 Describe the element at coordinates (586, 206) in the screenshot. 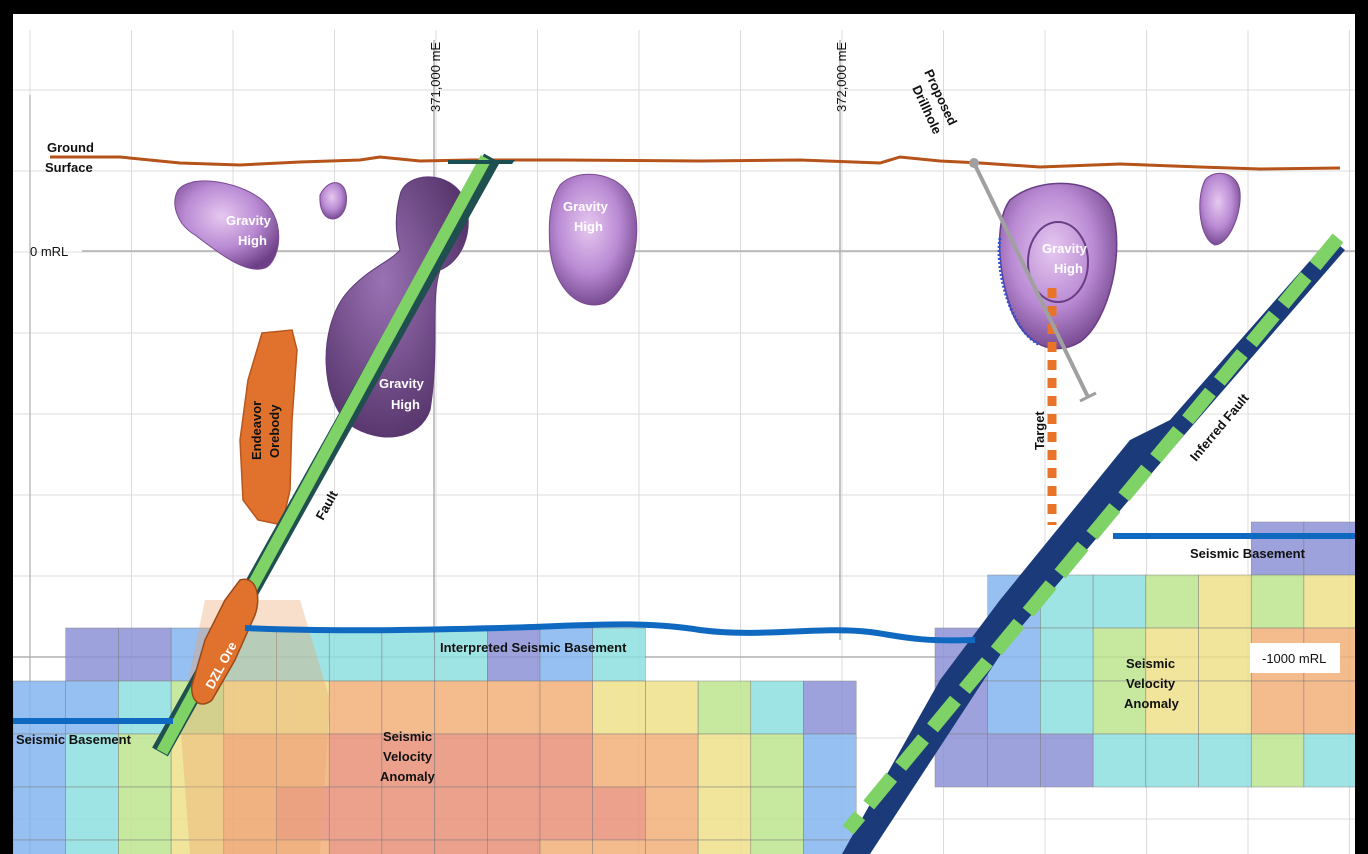

I see `gravity-high-label-2a: Gravity` at that location.